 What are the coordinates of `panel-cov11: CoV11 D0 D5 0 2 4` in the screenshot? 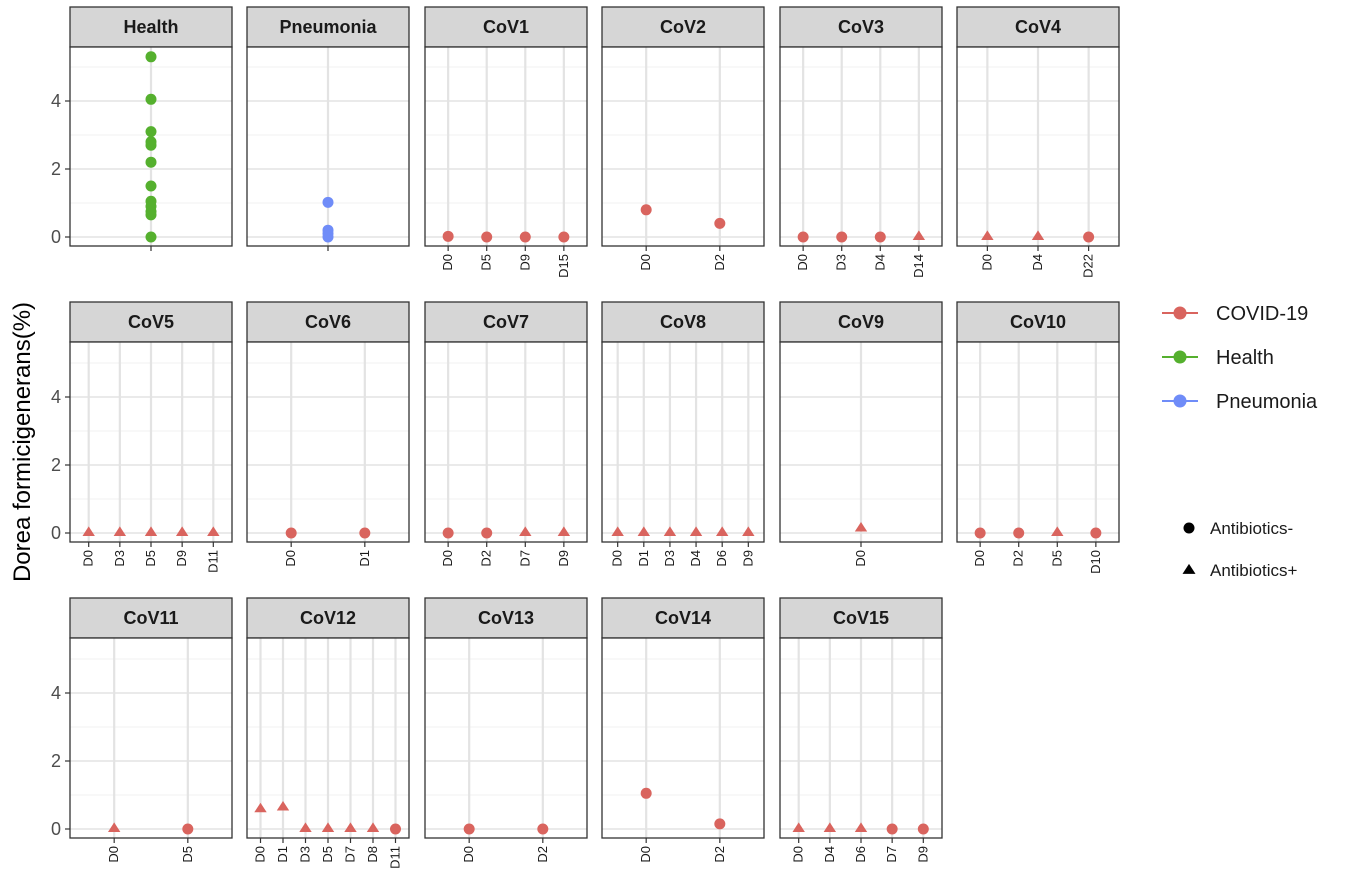 It's located at (142, 730).